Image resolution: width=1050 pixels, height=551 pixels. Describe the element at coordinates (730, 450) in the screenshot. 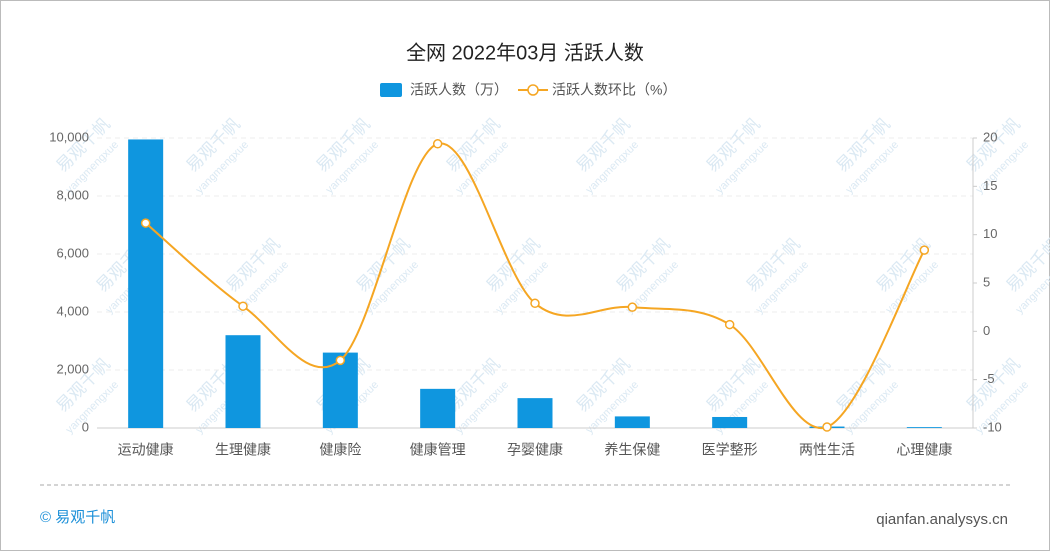

I see `x-tick-label: 医学整形` at that location.